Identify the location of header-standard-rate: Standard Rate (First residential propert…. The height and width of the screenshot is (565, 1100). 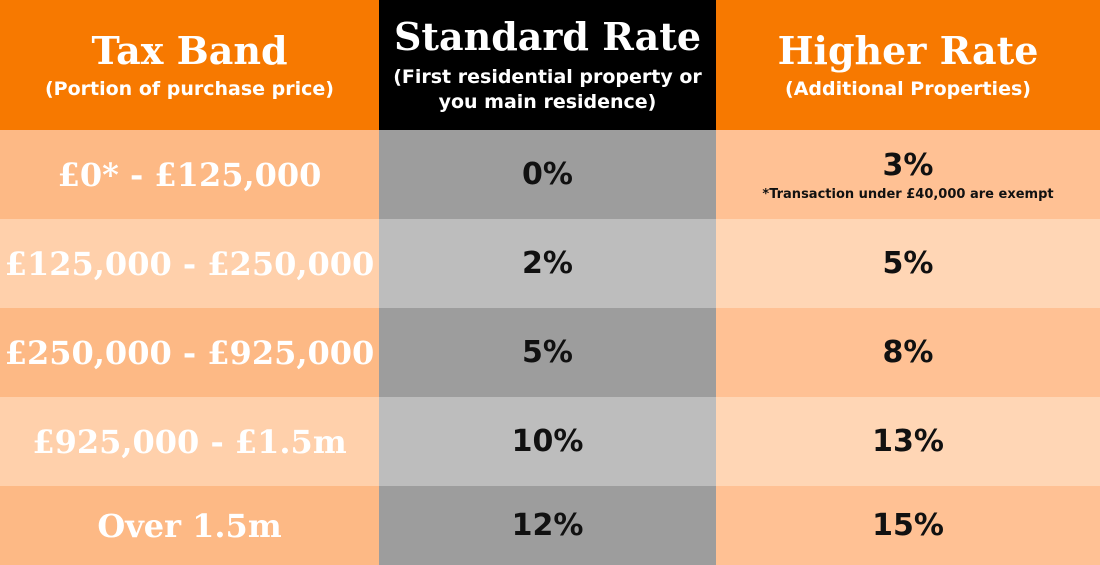
(547, 65).